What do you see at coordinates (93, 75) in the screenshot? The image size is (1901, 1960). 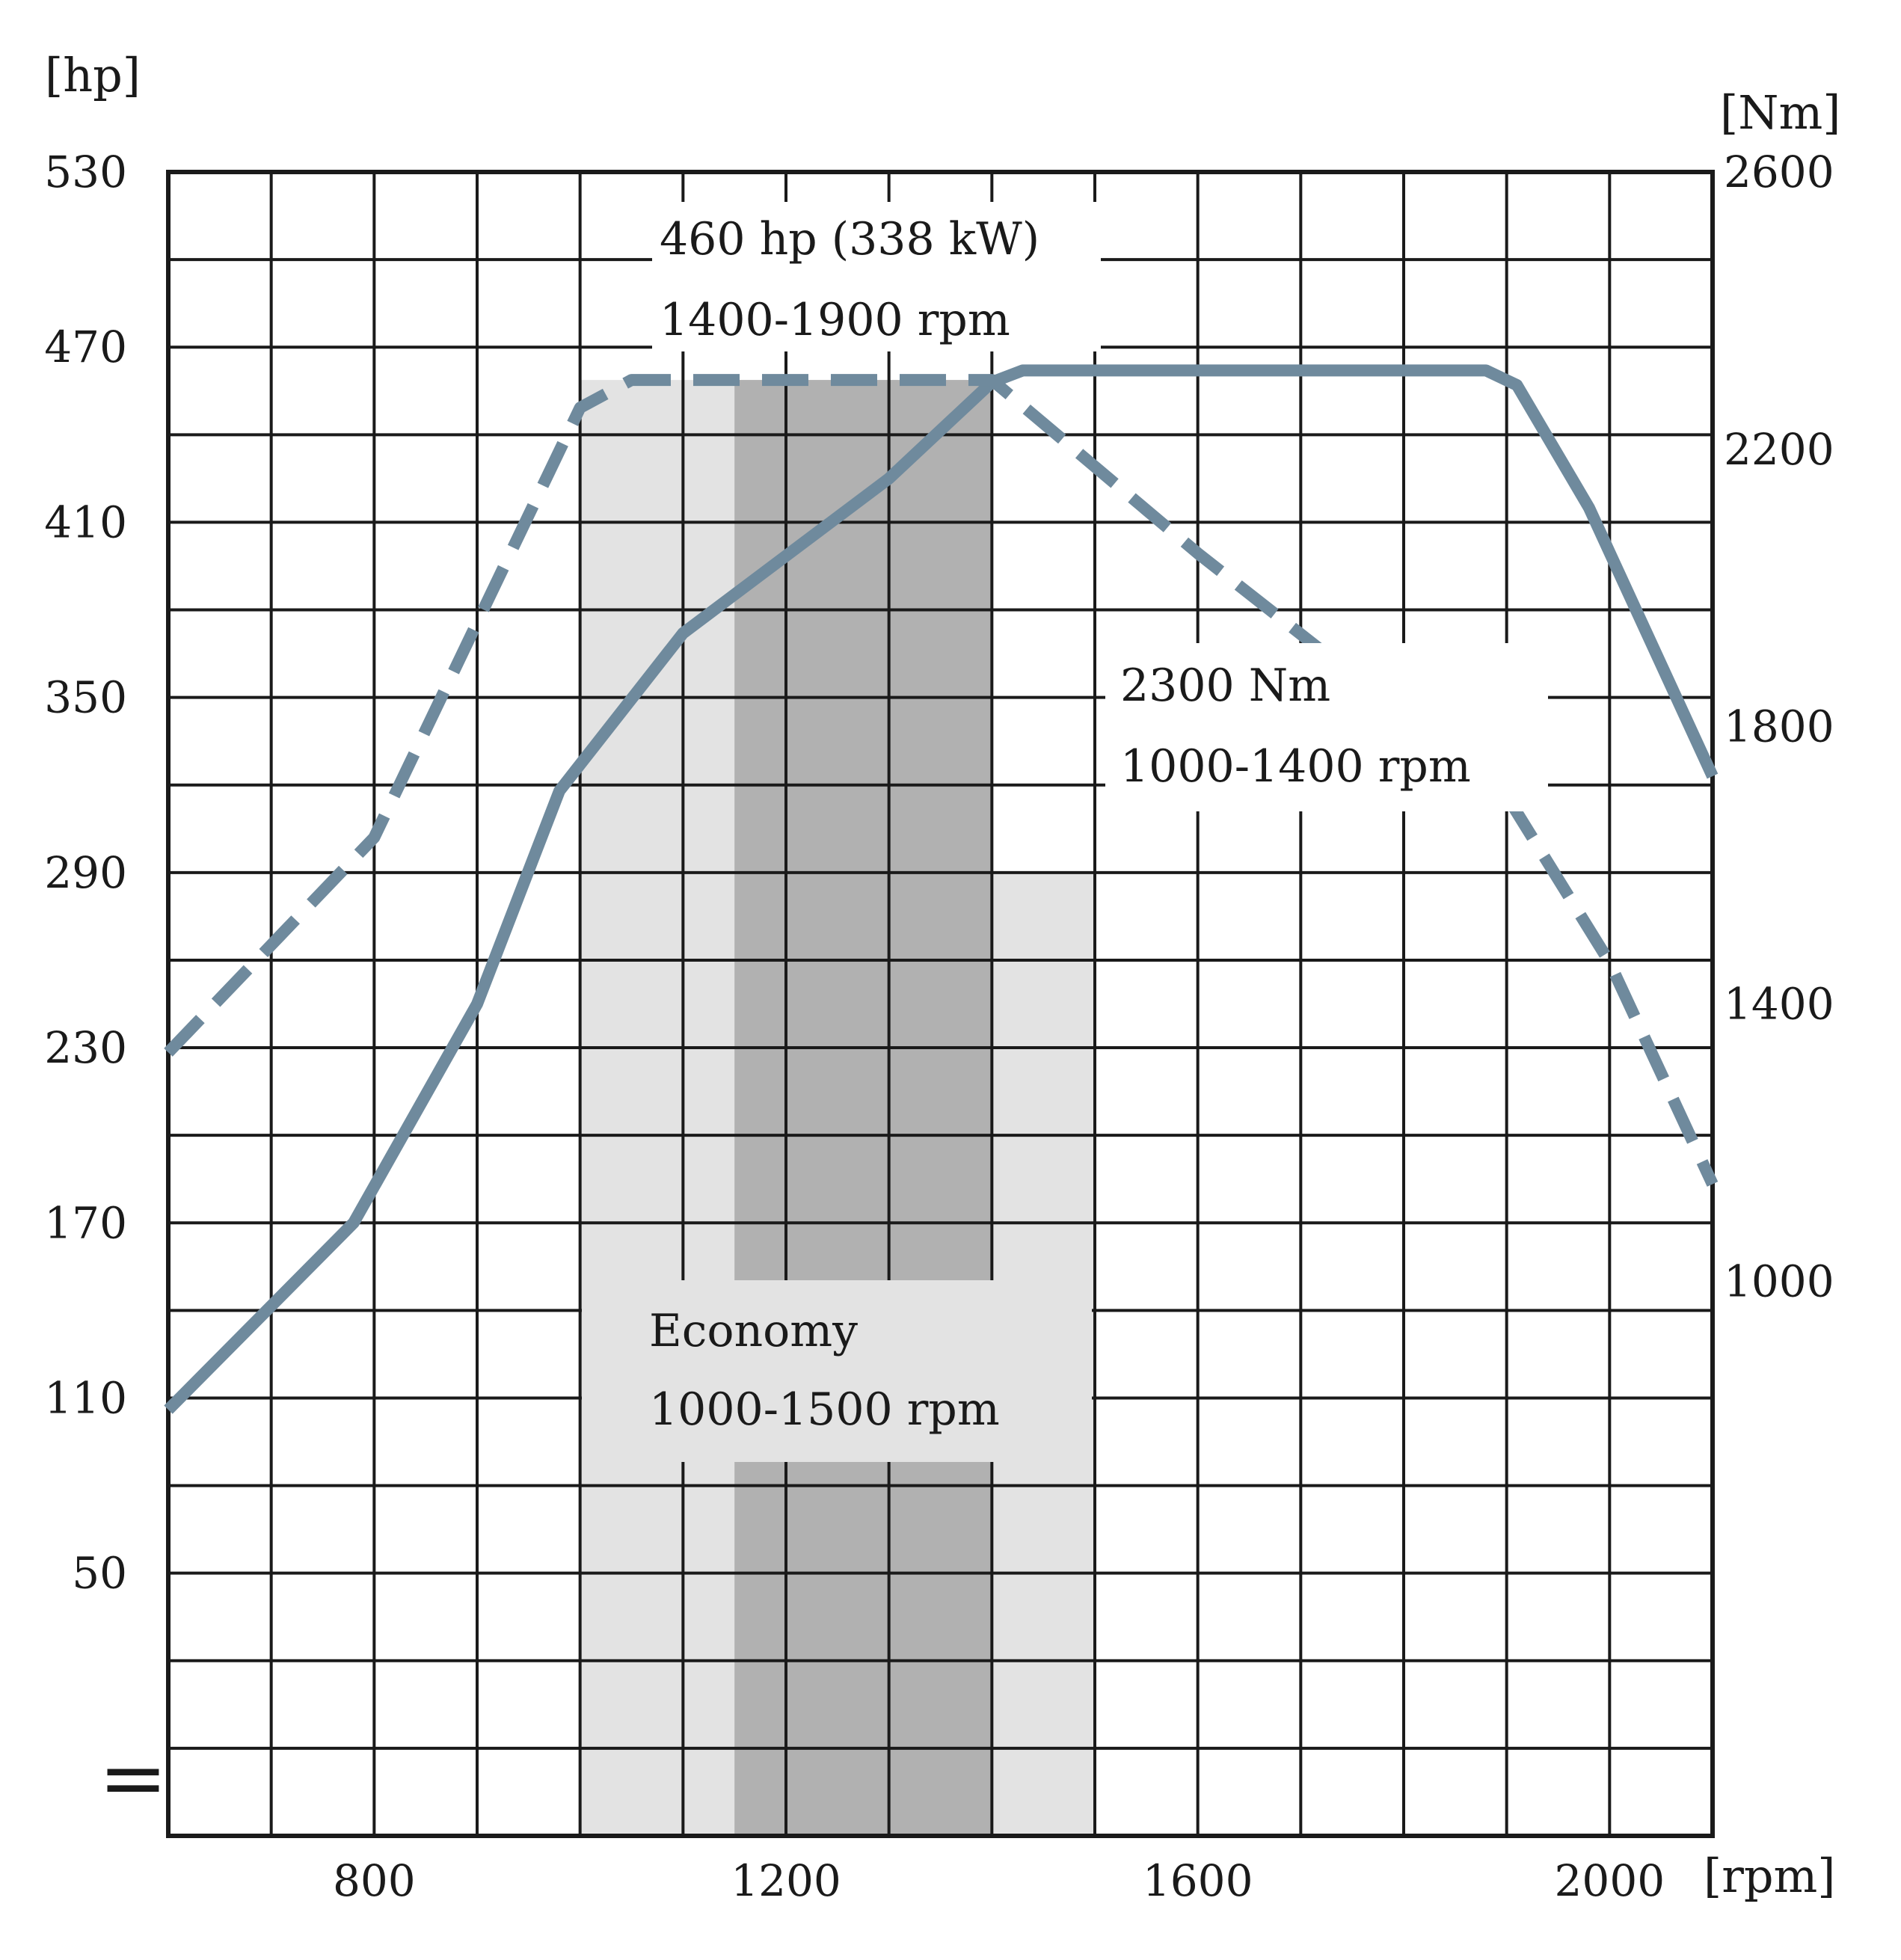 I see `left-axis-unit: [hp]` at bounding box center [93, 75].